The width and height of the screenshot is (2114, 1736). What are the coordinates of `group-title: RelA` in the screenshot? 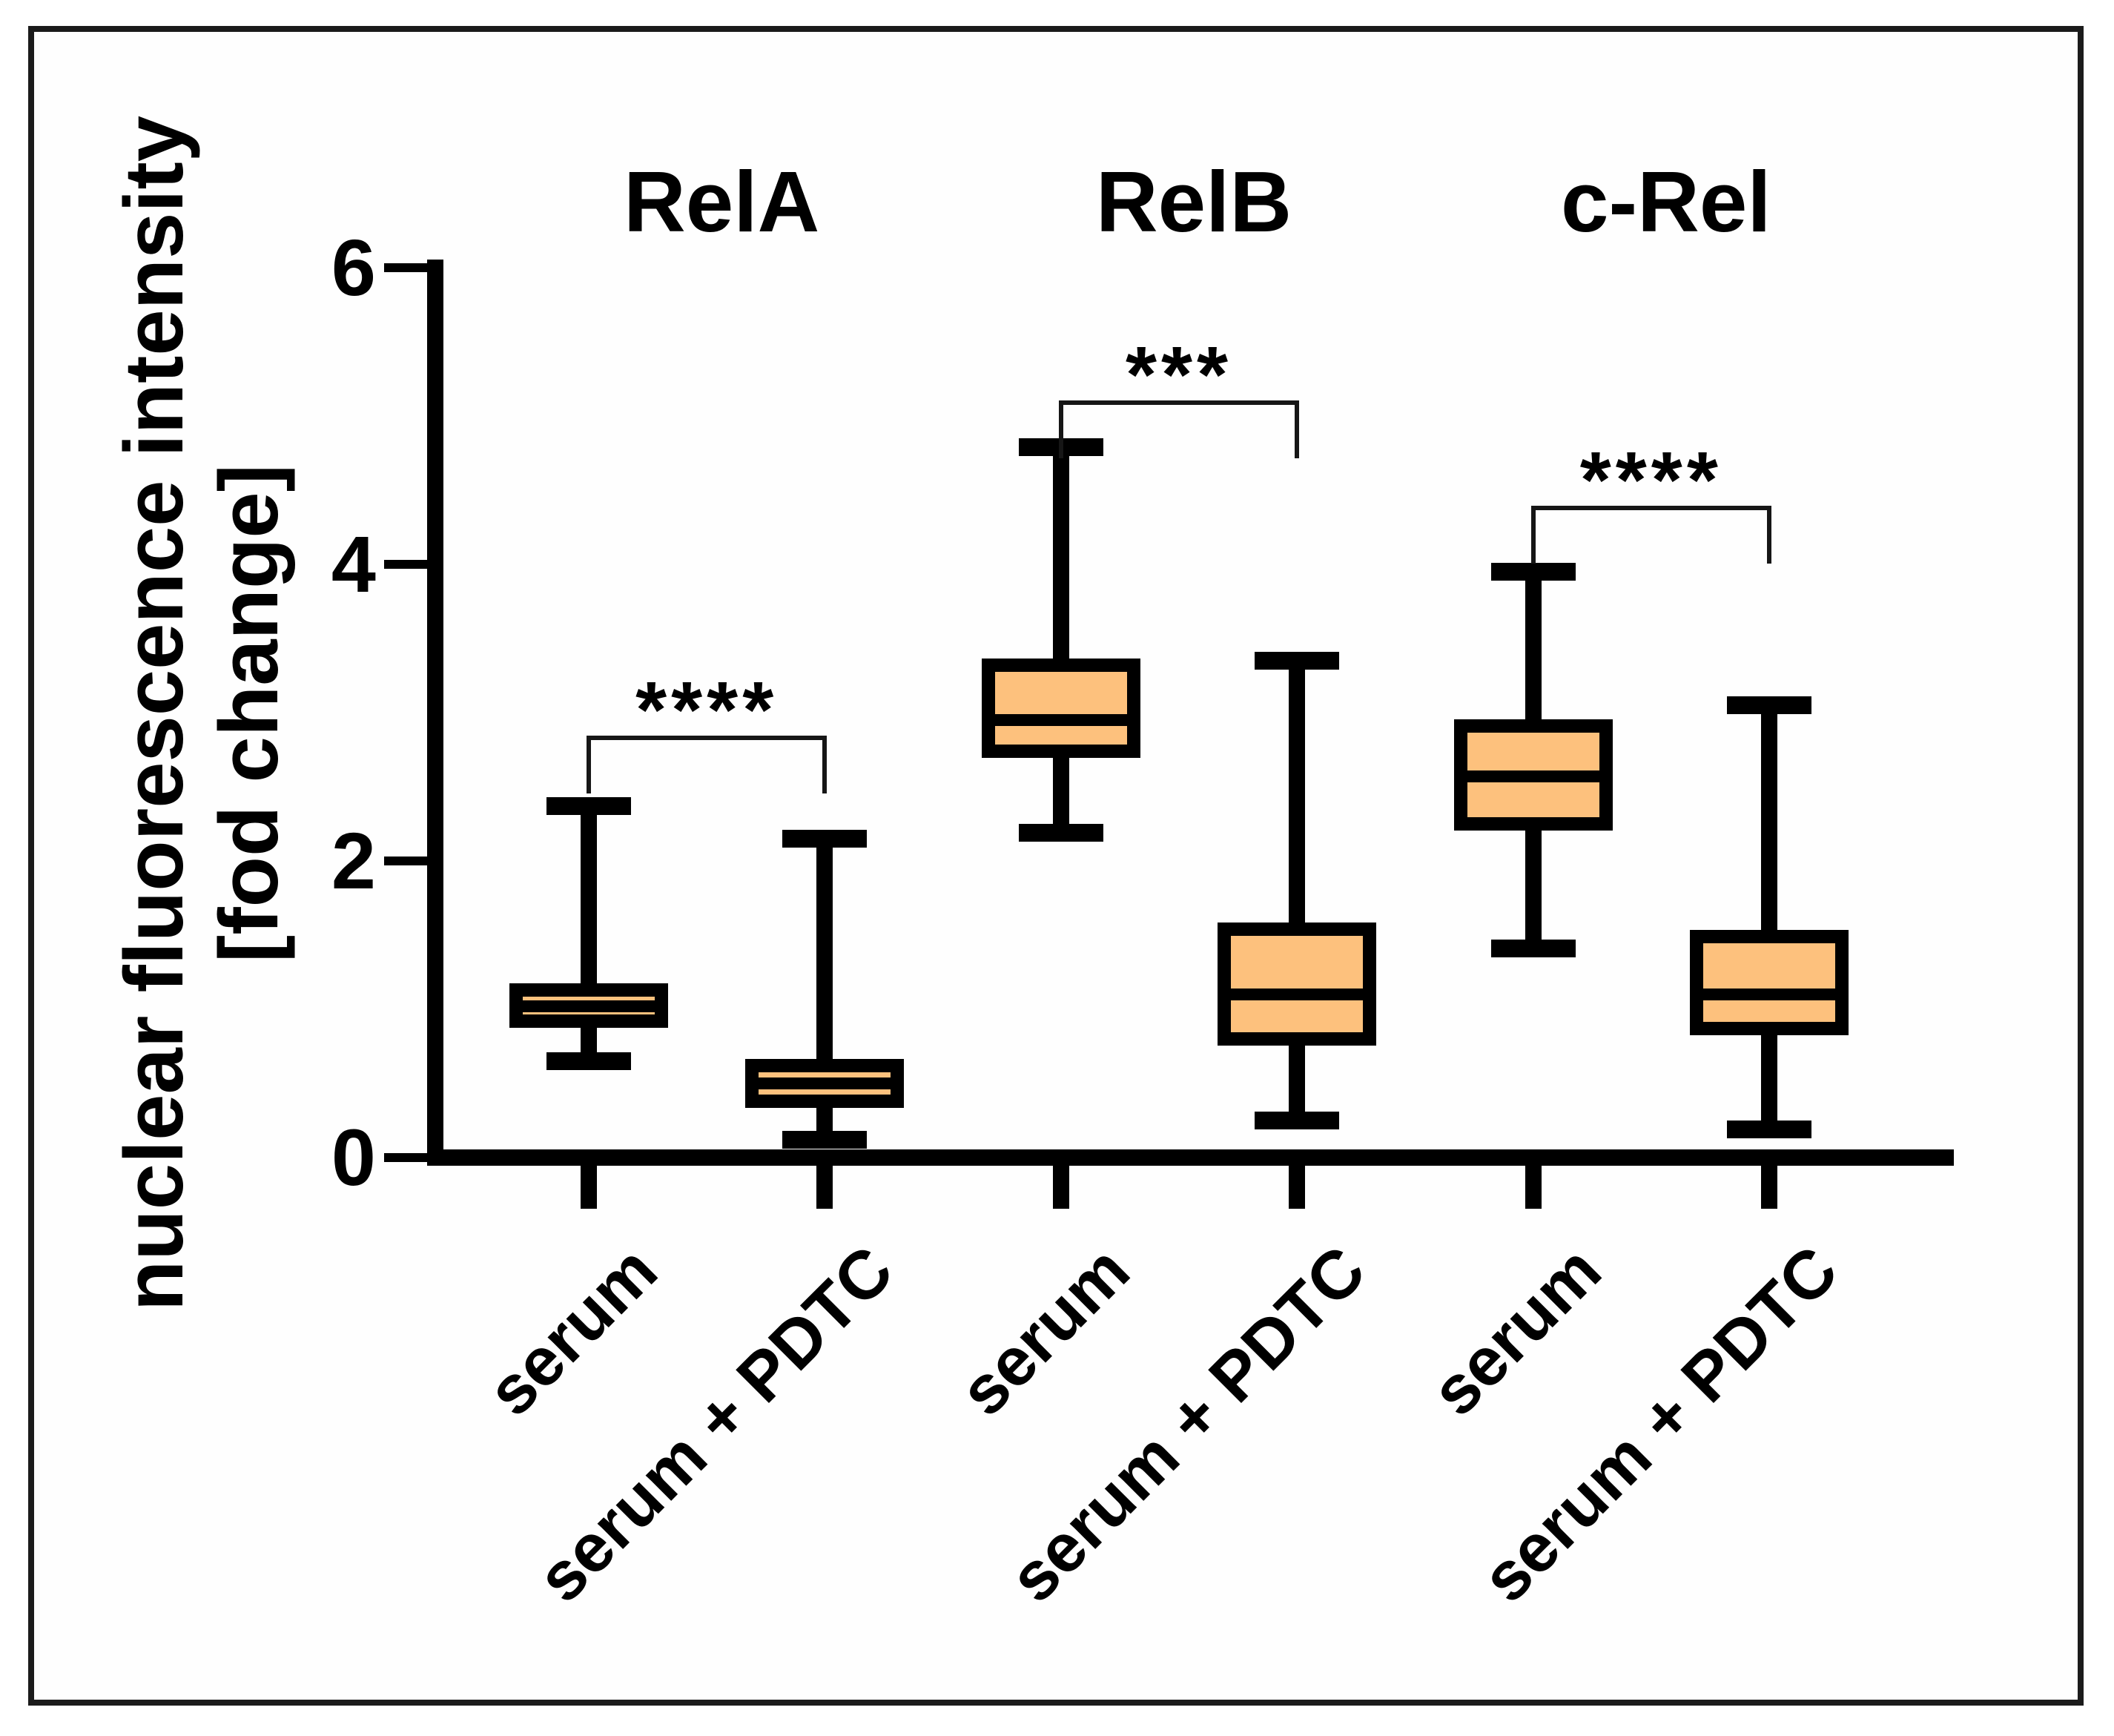 It's located at (722, 202).